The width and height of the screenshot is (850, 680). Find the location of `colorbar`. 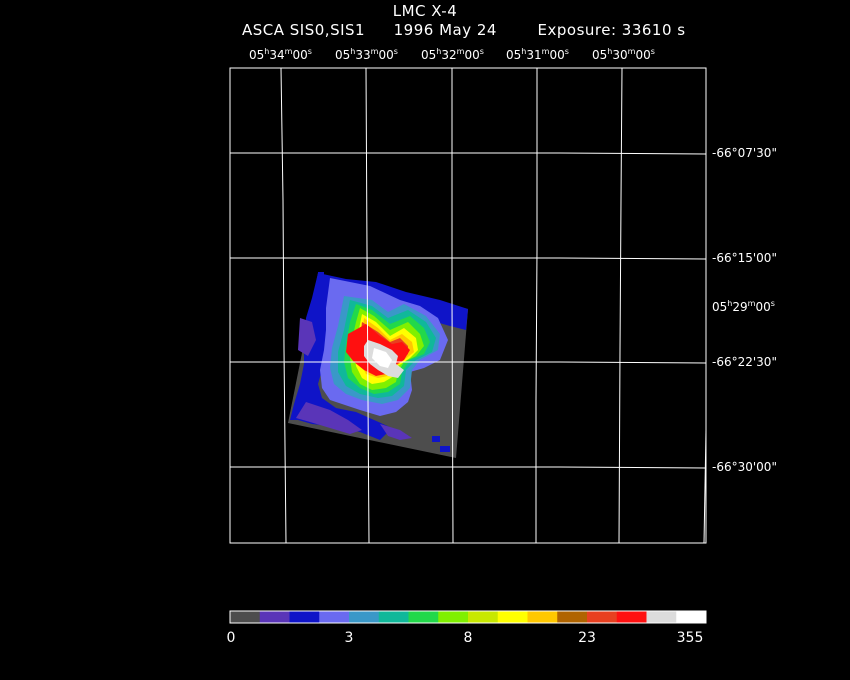

colorbar is located at coordinates (468, 617).